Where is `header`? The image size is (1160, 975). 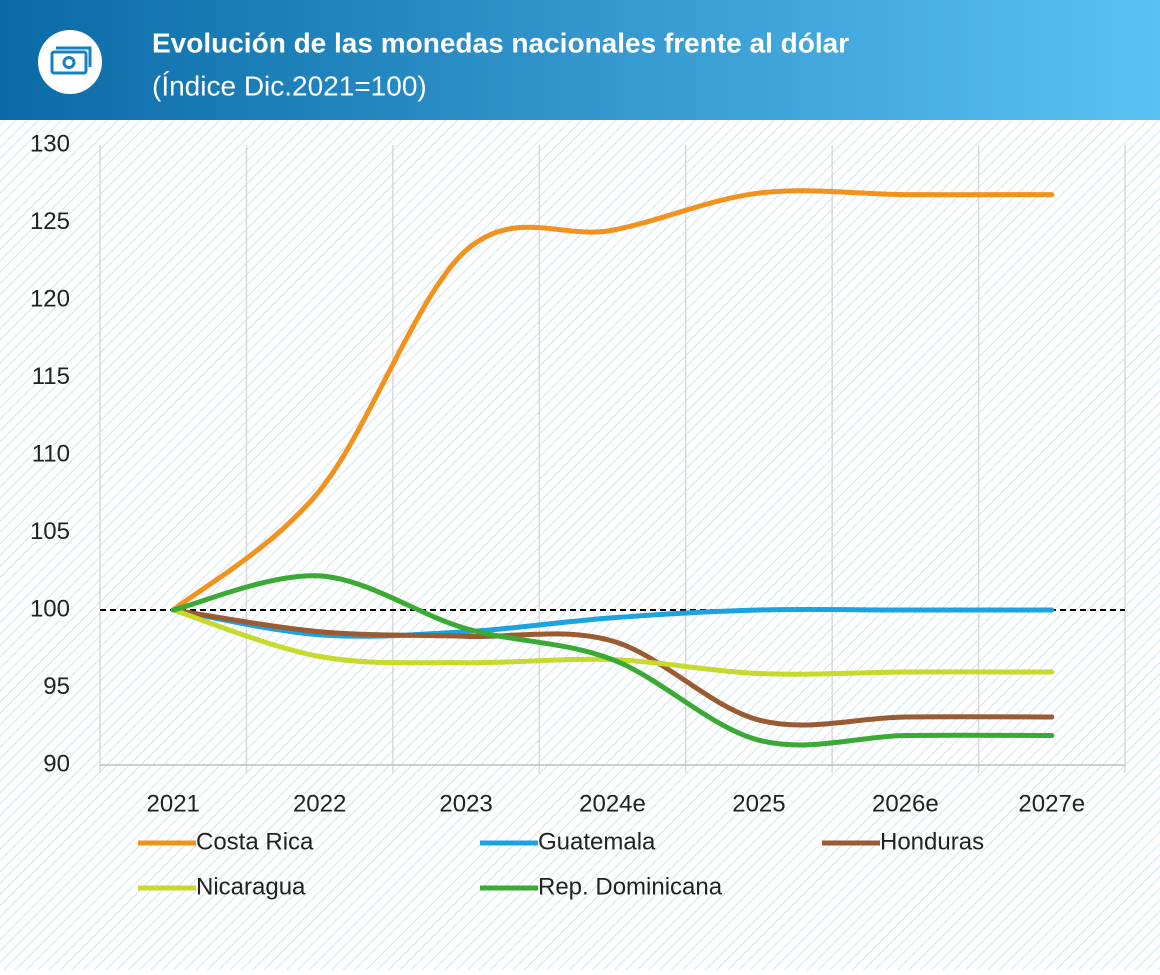 header is located at coordinates (580, 60).